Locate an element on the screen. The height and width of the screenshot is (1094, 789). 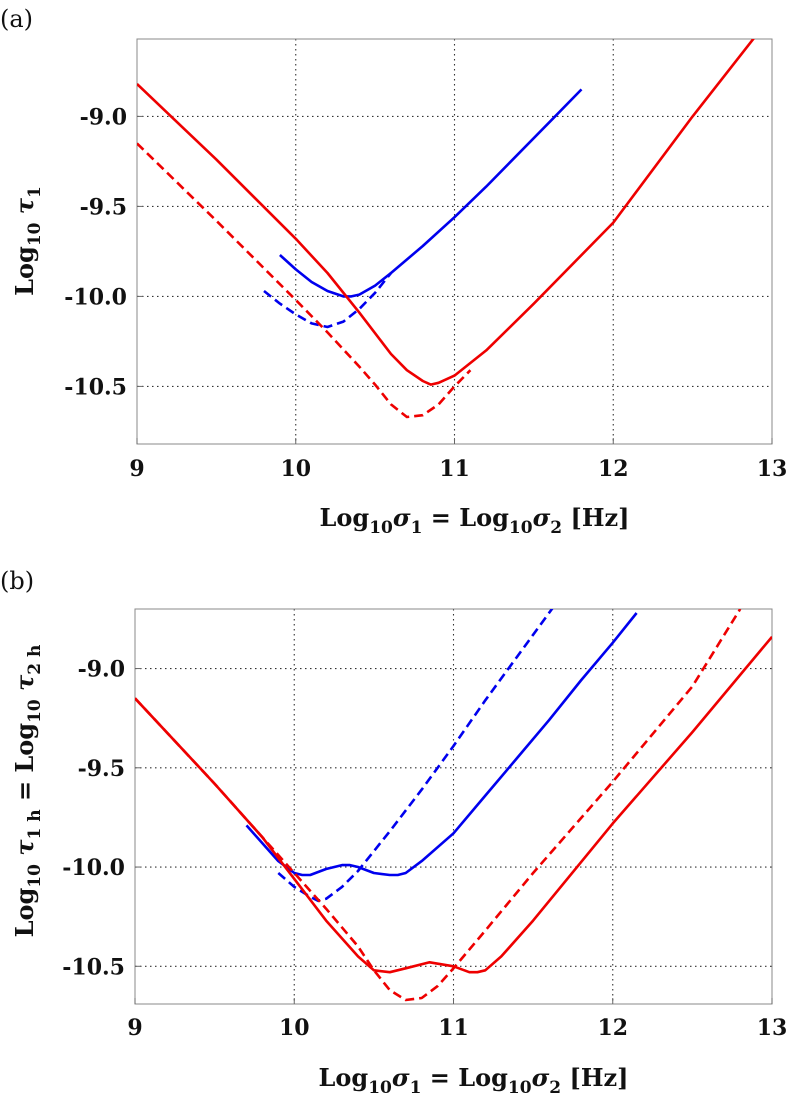
y-axis-label-idx1: 1 h is located at coordinates (35, 824).